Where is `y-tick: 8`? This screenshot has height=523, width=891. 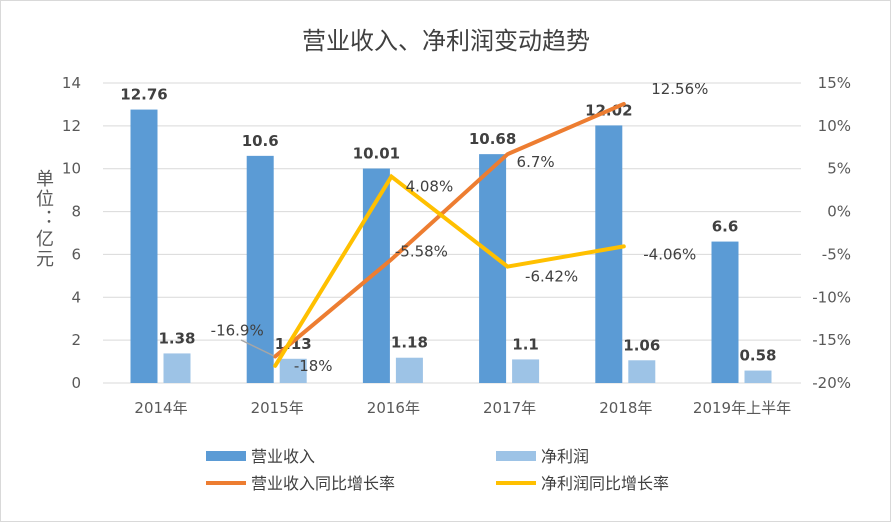
y-tick: 8 is located at coordinates (76, 212).